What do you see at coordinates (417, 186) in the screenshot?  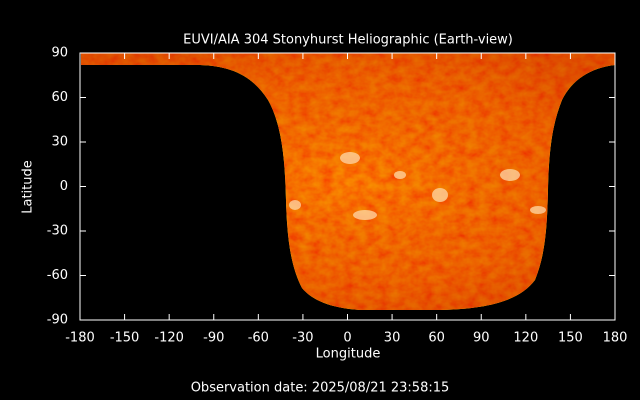 I see `hot-spots` at bounding box center [417, 186].